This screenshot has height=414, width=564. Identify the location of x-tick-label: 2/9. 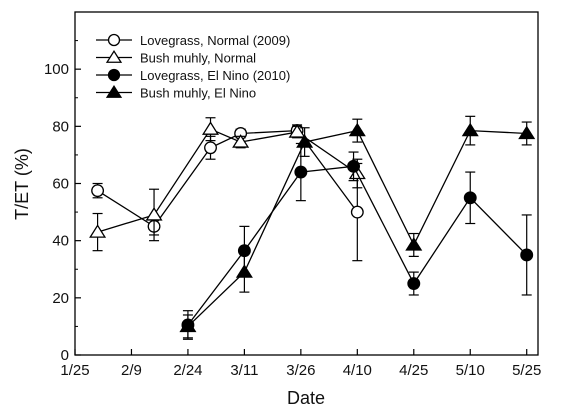
(131, 370).